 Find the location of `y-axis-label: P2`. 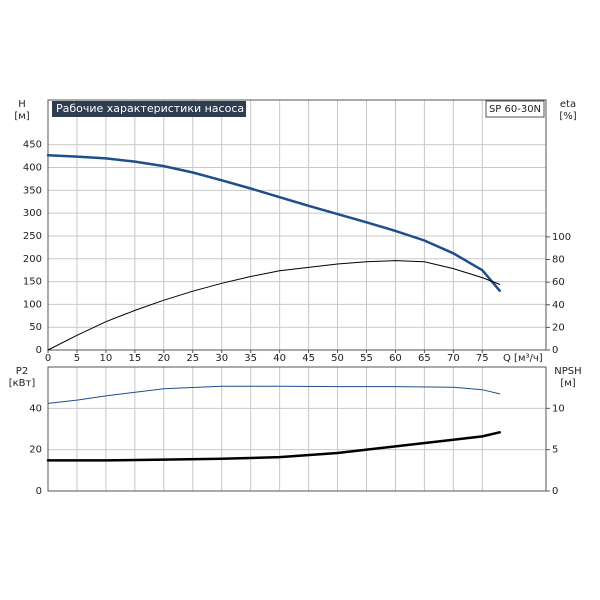

y-axis-label: P2 is located at coordinates (22, 371).